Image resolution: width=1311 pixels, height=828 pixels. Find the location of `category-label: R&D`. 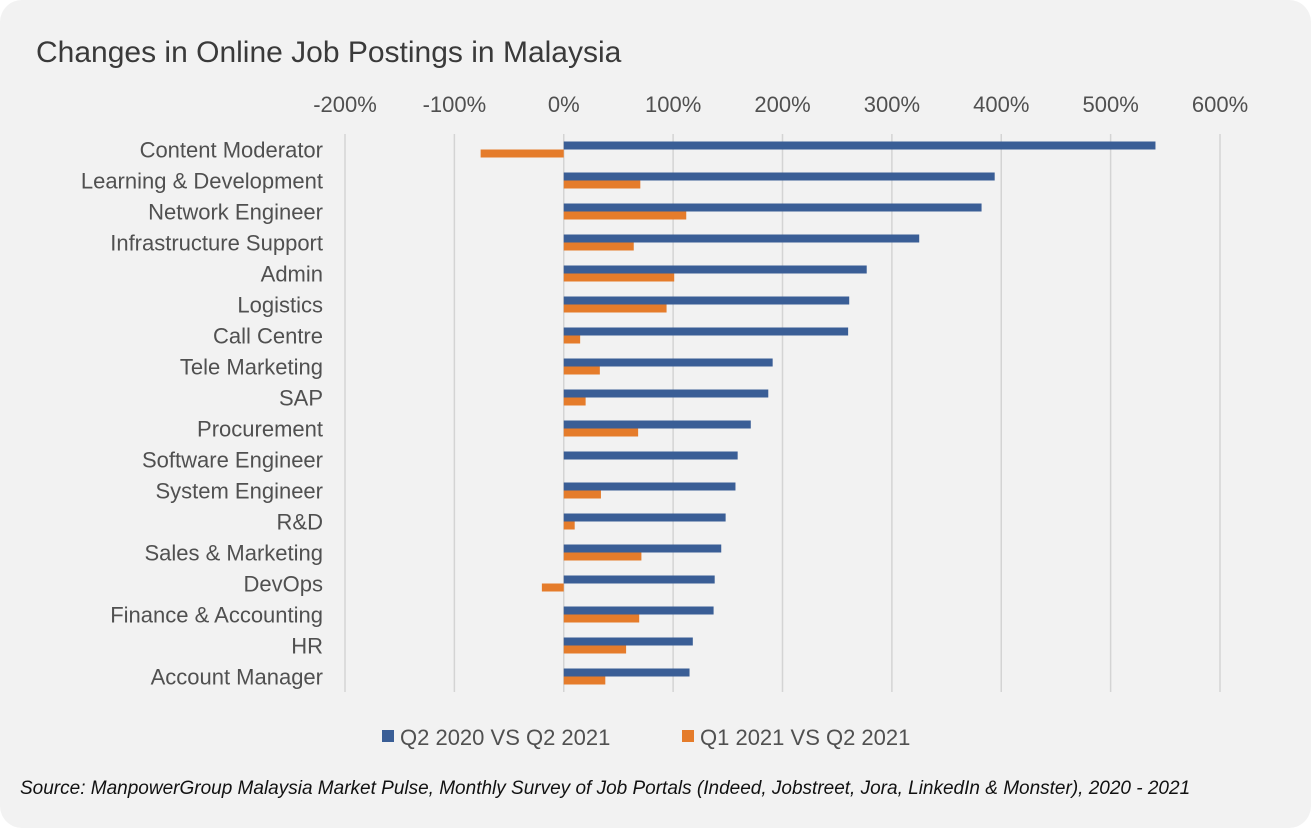

category-label: R&D is located at coordinates (300, 522).